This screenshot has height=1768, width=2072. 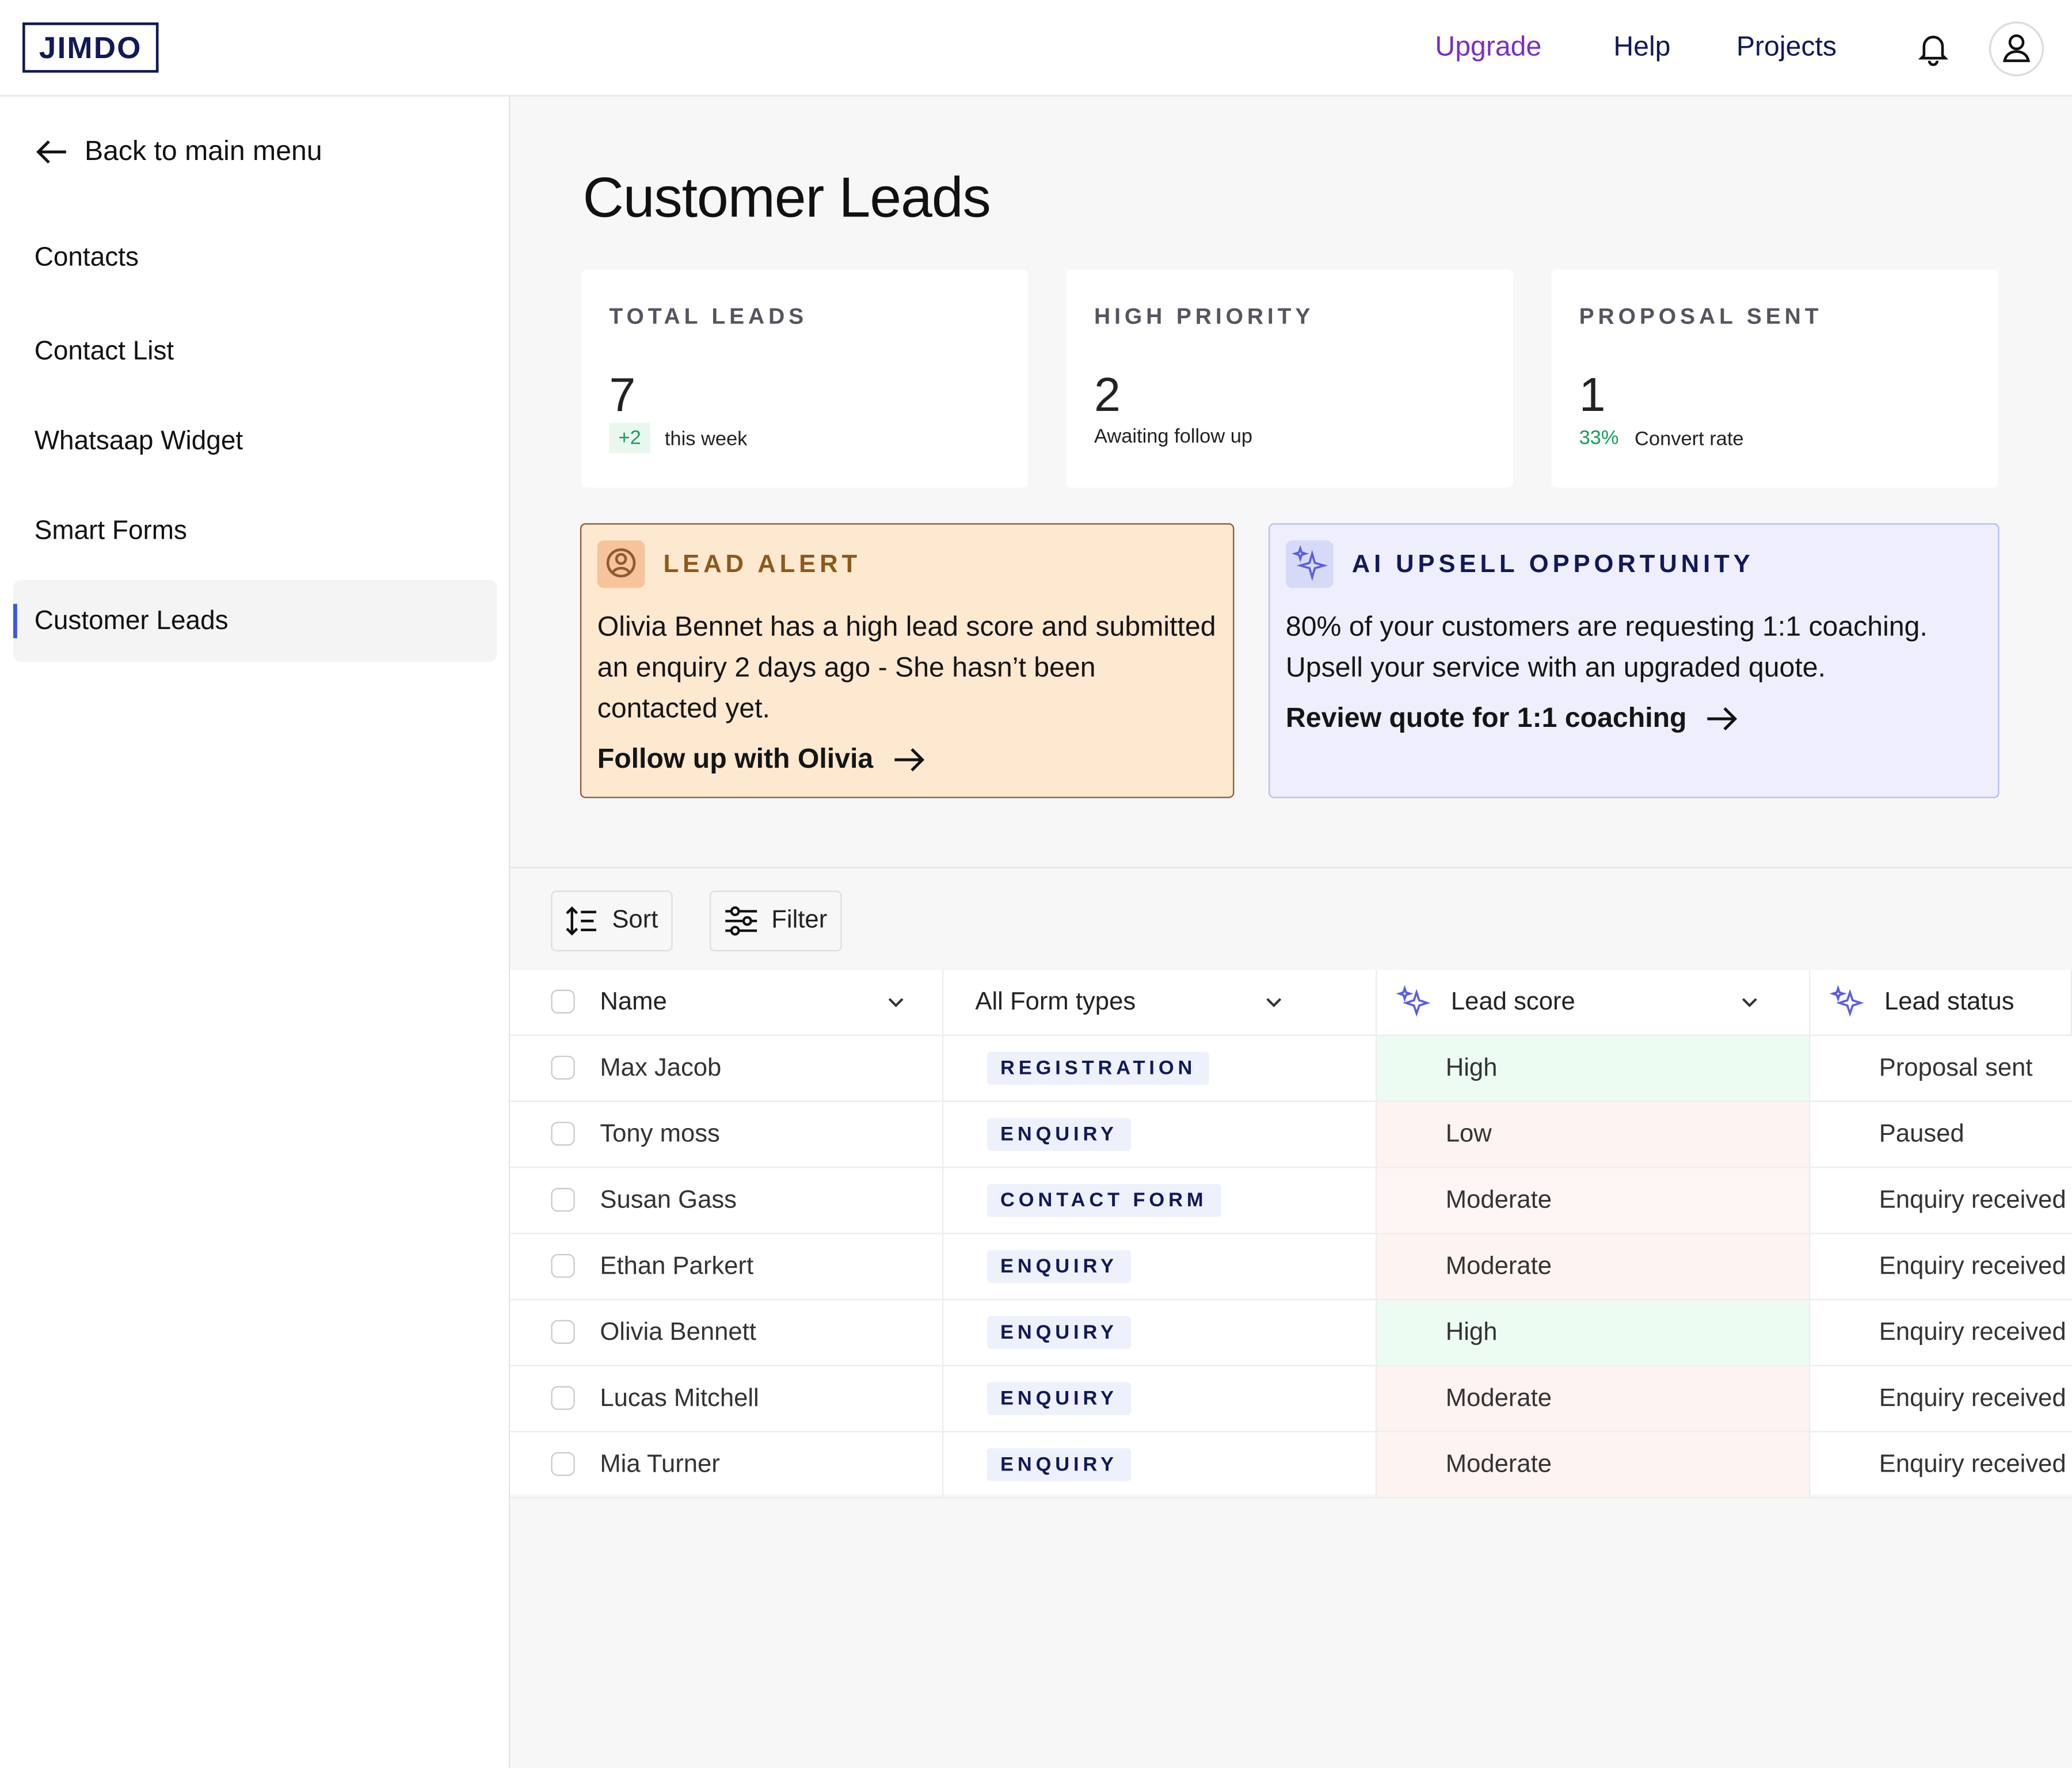 What do you see at coordinates (708, 316) in the screenshot?
I see `stat-label: TOTAL LEADS` at bounding box center [708, 316].